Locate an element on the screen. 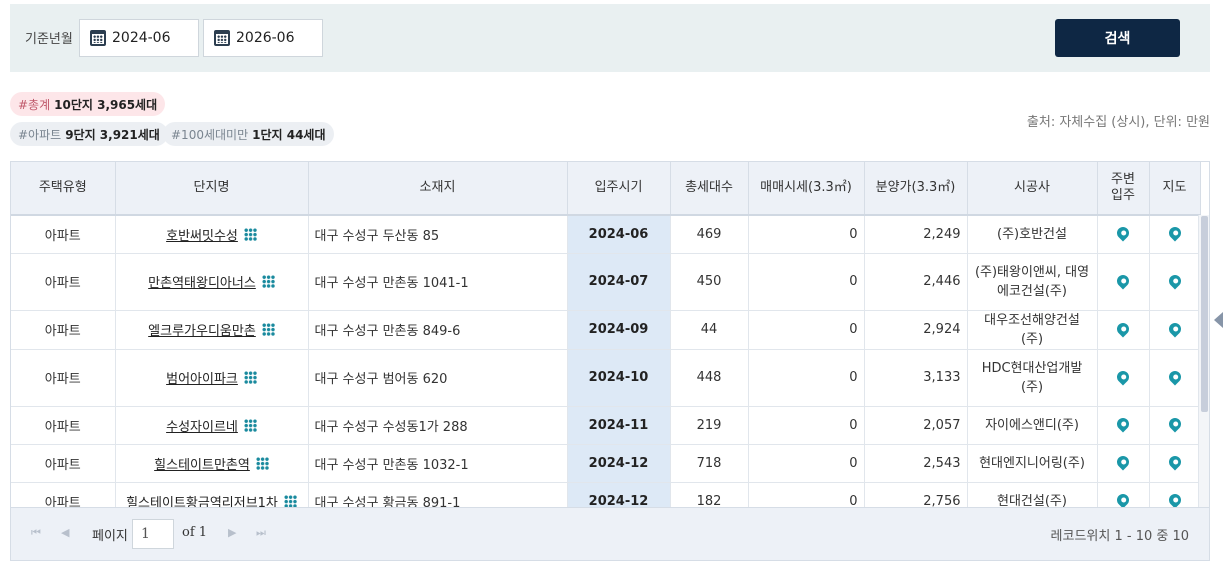 The width and height of the screenshot is (1223, 566). small-complex-tag: #100세대미만 1단지 44세대 is located at coordinates (248, 134).